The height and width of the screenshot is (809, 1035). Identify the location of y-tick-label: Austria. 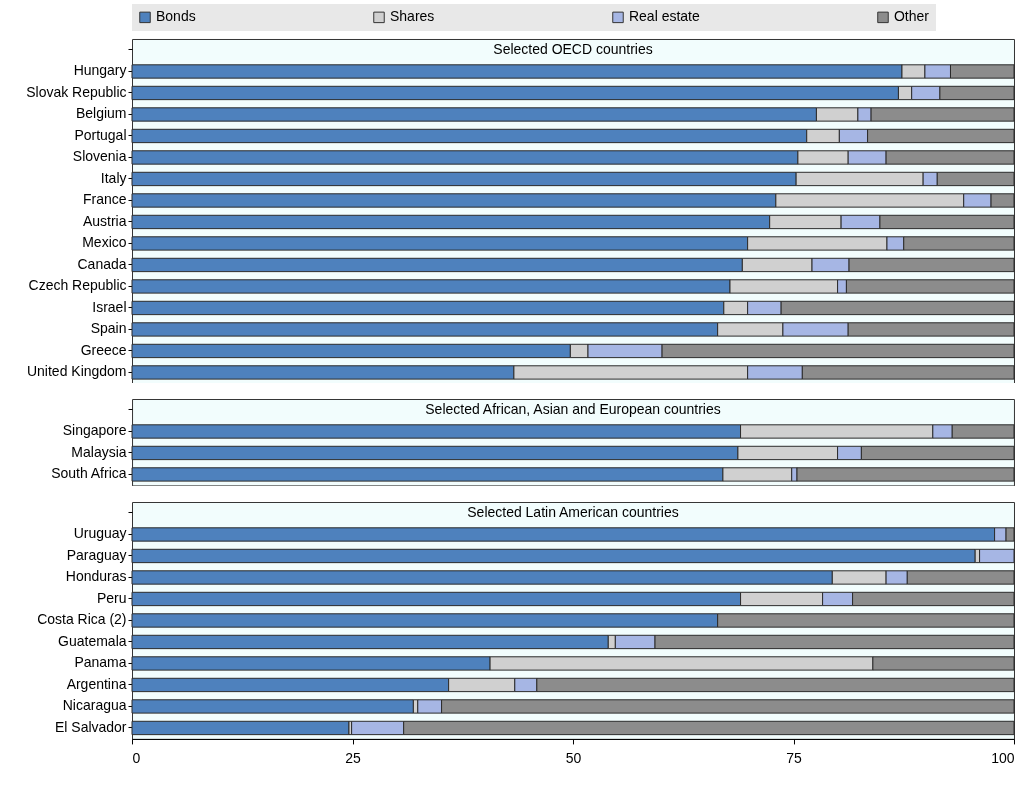
(104, 220).